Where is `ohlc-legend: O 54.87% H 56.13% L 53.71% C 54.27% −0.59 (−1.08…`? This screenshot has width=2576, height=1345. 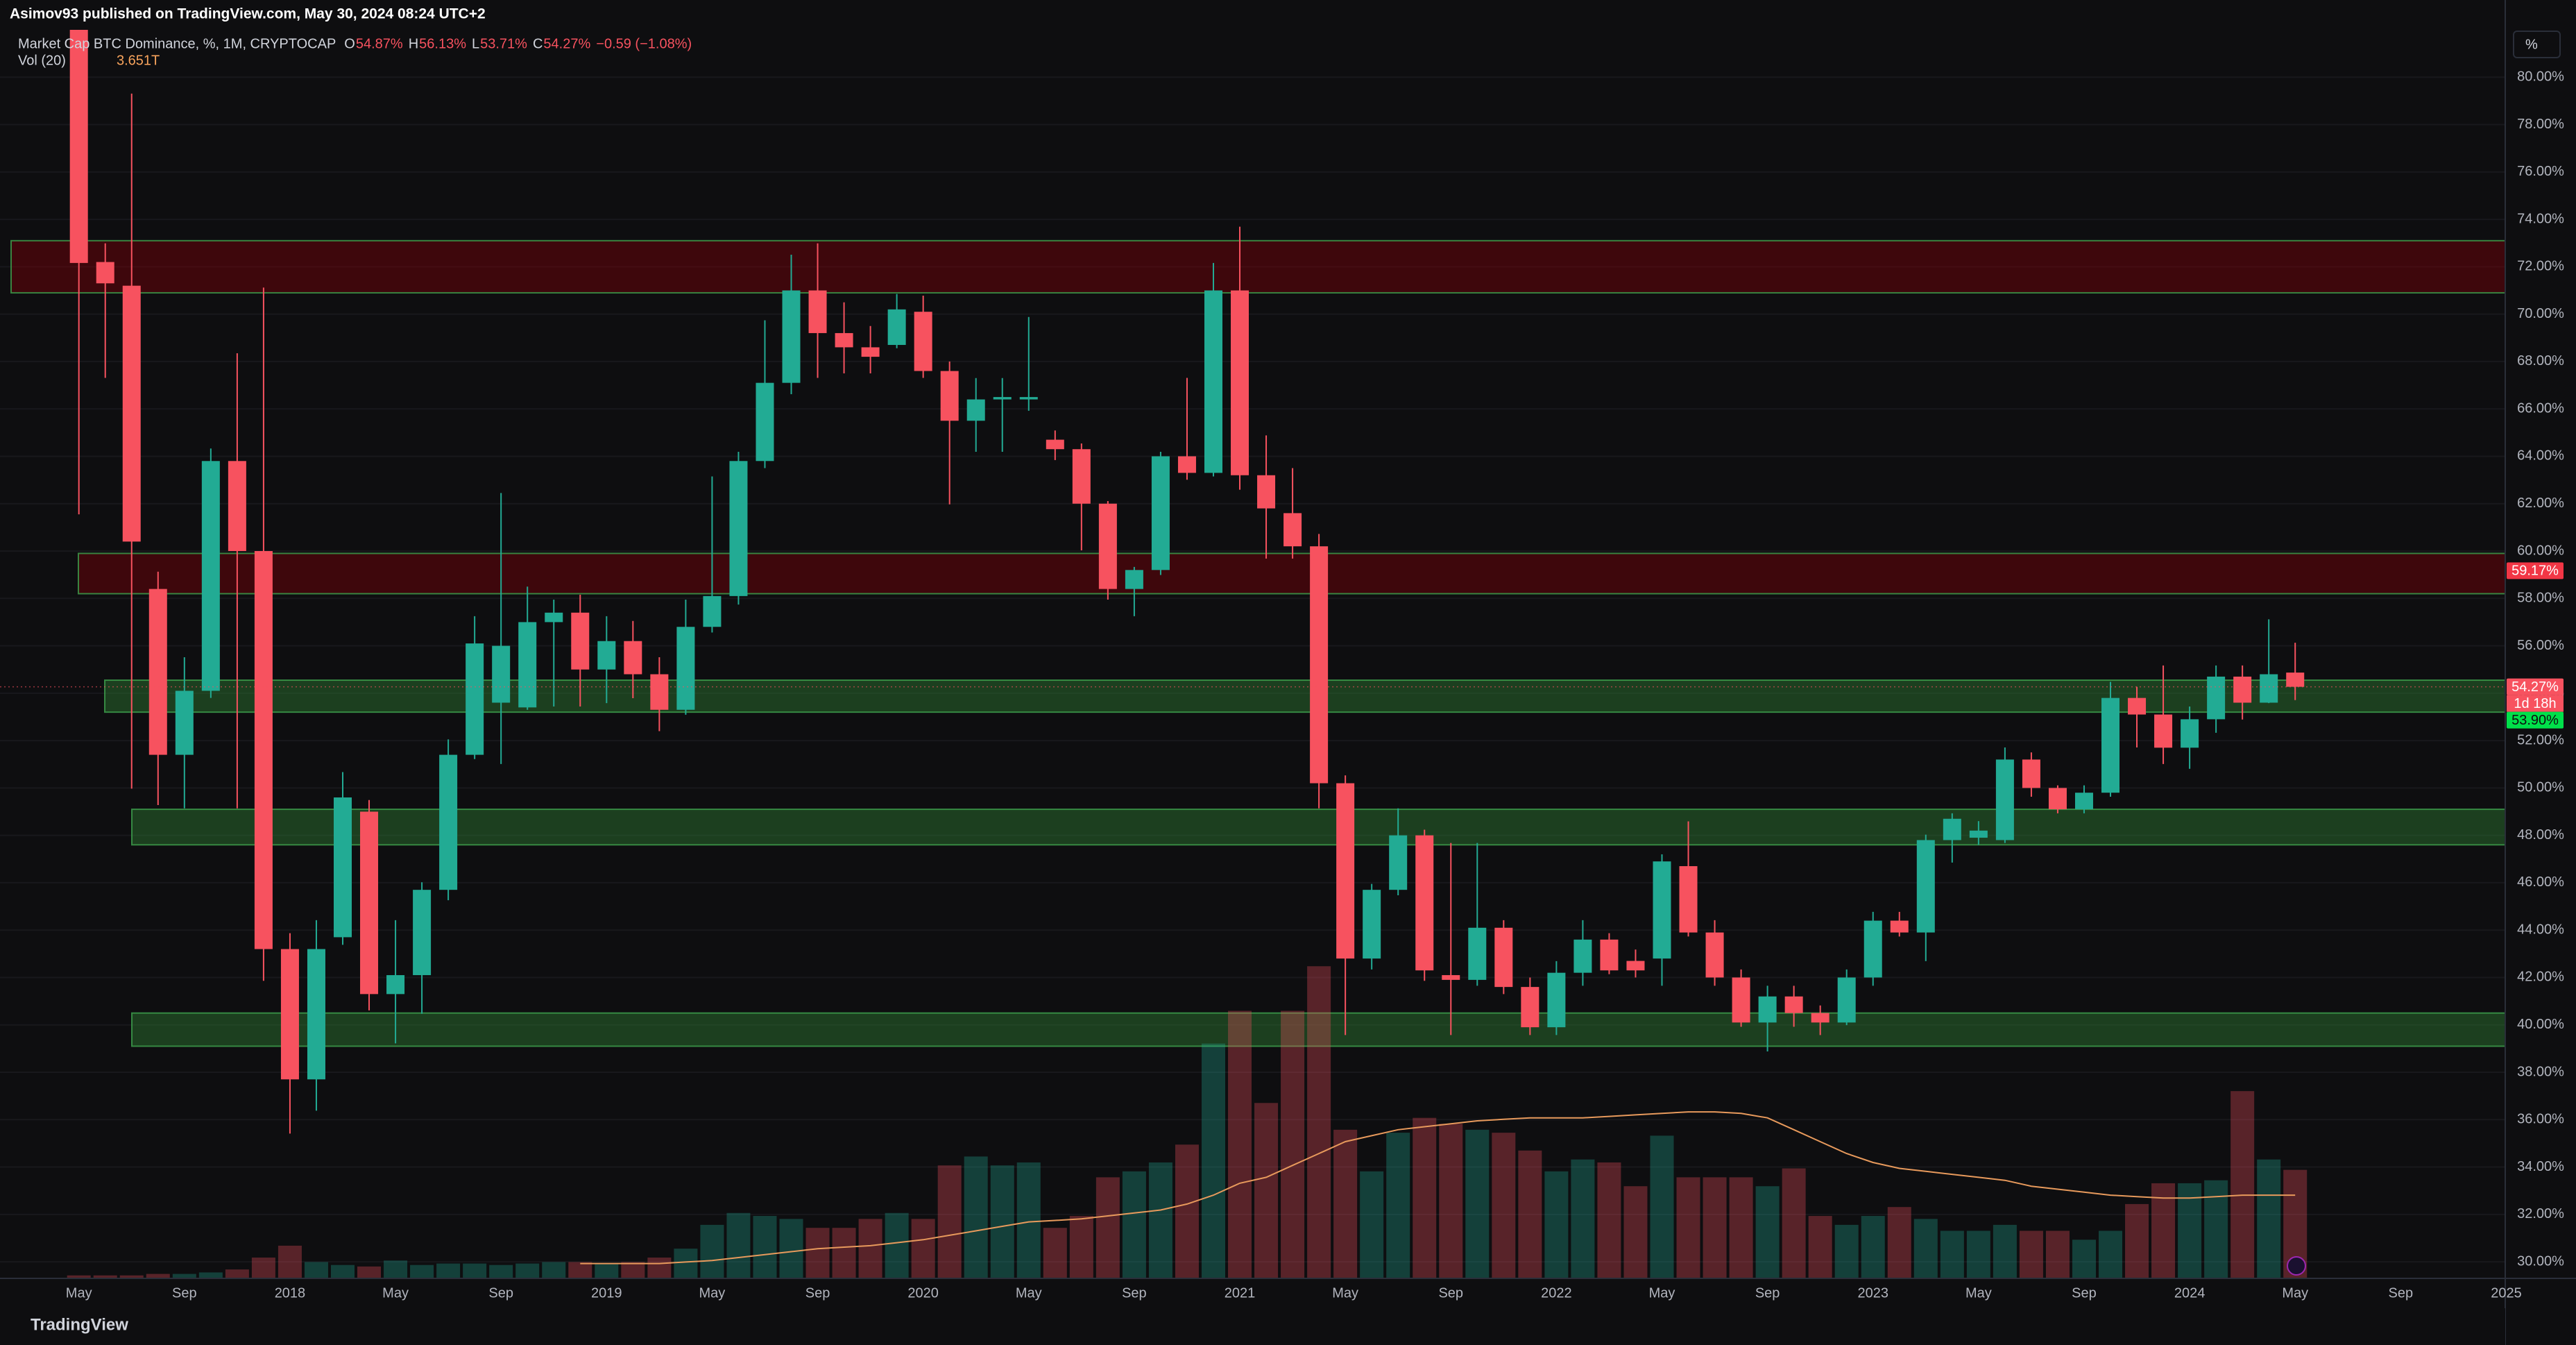
ohlc-legend: O 54.87% H 56.13% L 53.71% C 54.27% −0.59 (−1.08… is located at coordinates (518, 43).